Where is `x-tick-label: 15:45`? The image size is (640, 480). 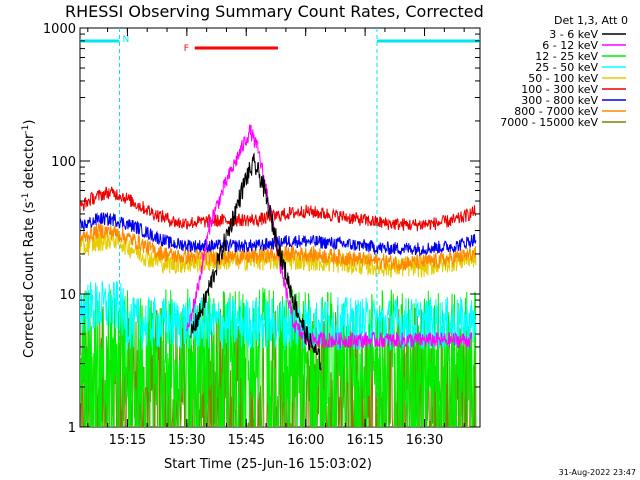 x-tick-label: 15:45 is located at coordinates (246, 440).